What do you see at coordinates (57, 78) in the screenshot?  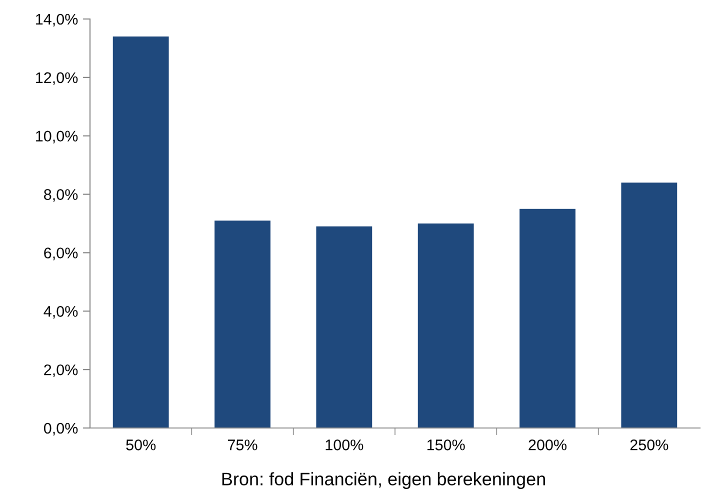 I see `y-tick-label: 12,0%` at bounding box center [57, 78].